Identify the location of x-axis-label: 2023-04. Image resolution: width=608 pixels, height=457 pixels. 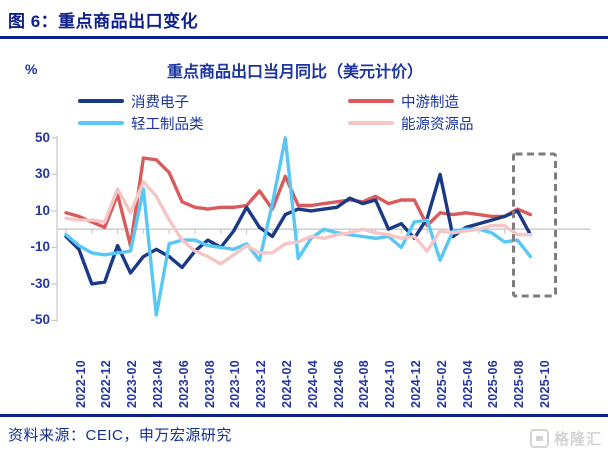
(157, 384).